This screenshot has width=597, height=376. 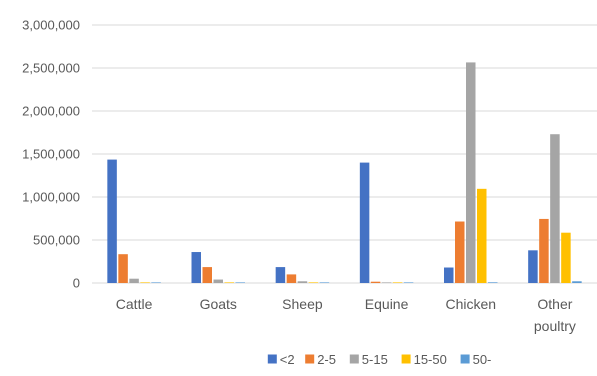 What do you see at coordinates (375, 359) in the screenshot?
I see `legend-label: 5-15` at bounding box center [375, 359].